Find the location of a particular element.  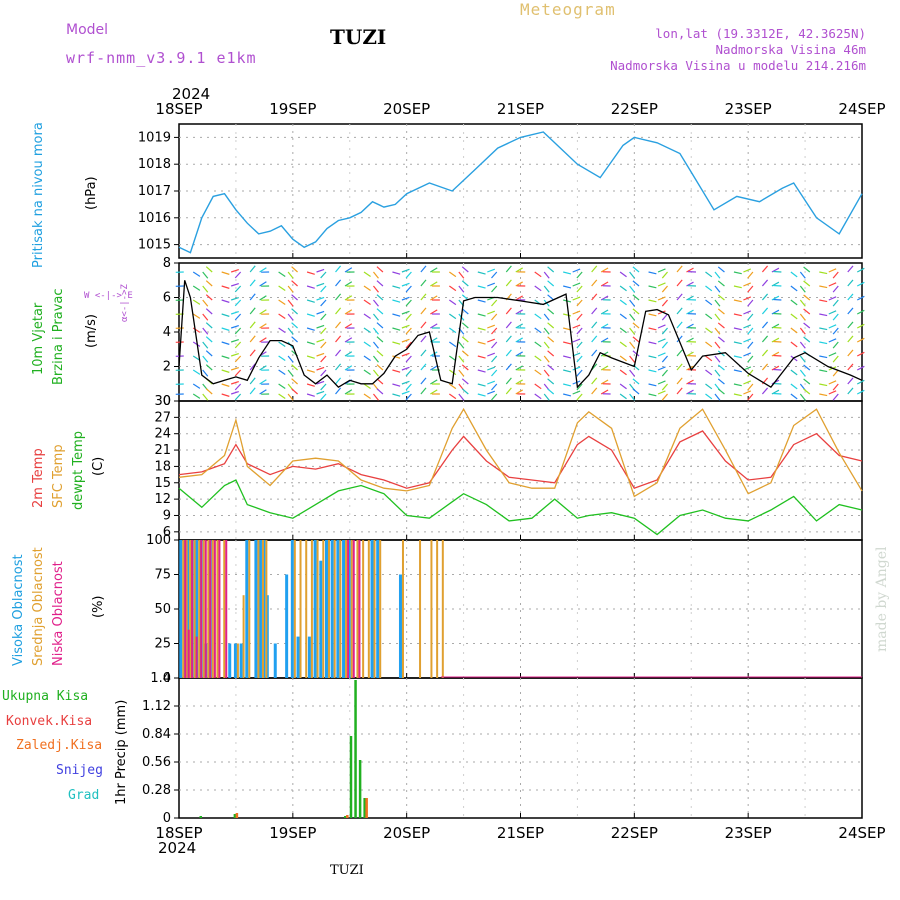

y-tick-label: 0 is located at coordinates (167, 401).